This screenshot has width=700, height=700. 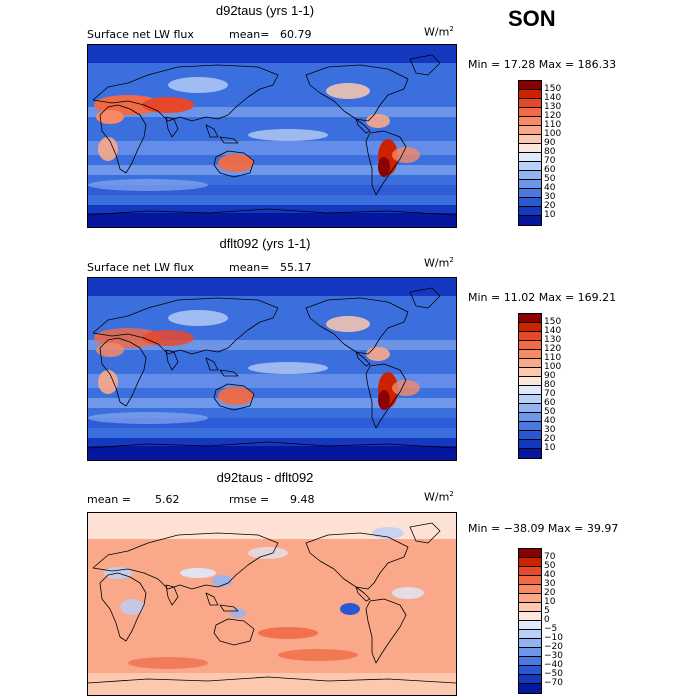 I want to click on panel3-rmse-value: 9.48, so click(x=302, y=499).